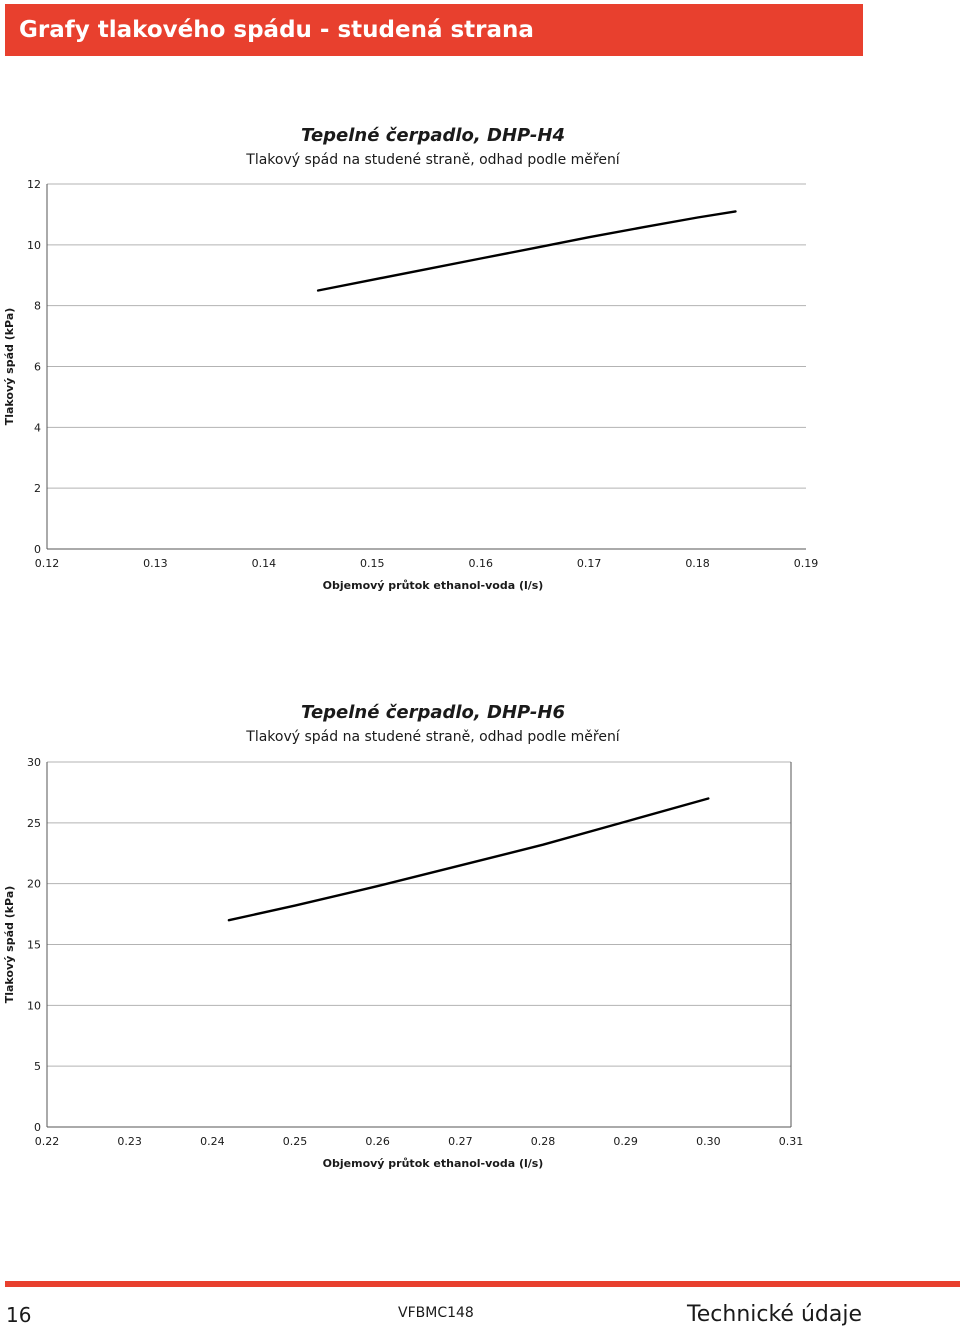  What do you see at coordinates (37, 367) in the screenshot?
I see `y-tick-label: 6` at bounding box center [37, 367].